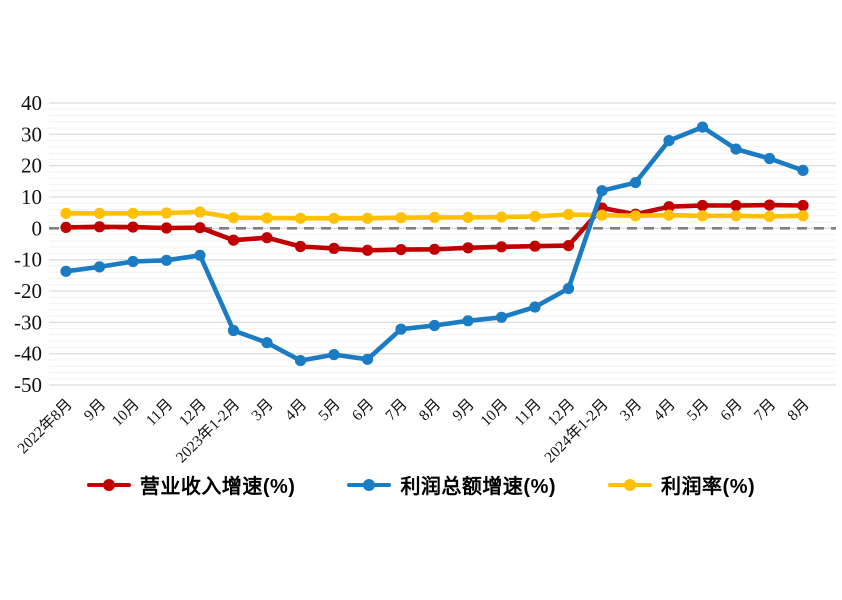 The width and height of the screenshot is (842, 600). What do you see at coordinates (430, 410) in the screenshot?
I see `x-tick-label: 8月` at bounding box center [430, 410].